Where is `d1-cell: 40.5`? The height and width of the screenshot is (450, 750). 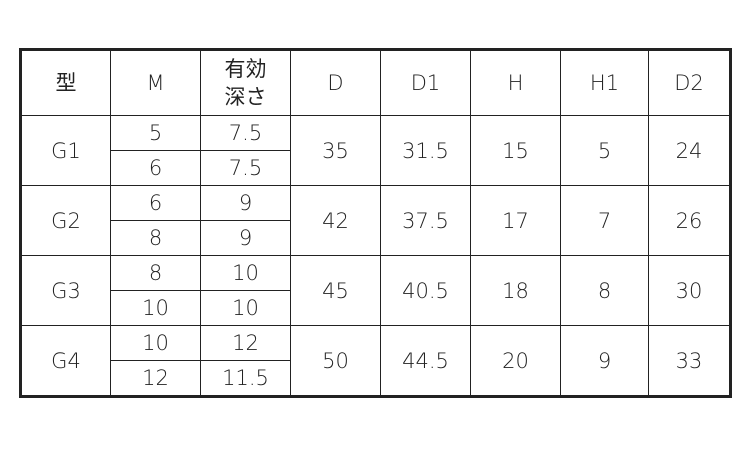
d1-cell: 40.5 is located at coordinates (425, 290).